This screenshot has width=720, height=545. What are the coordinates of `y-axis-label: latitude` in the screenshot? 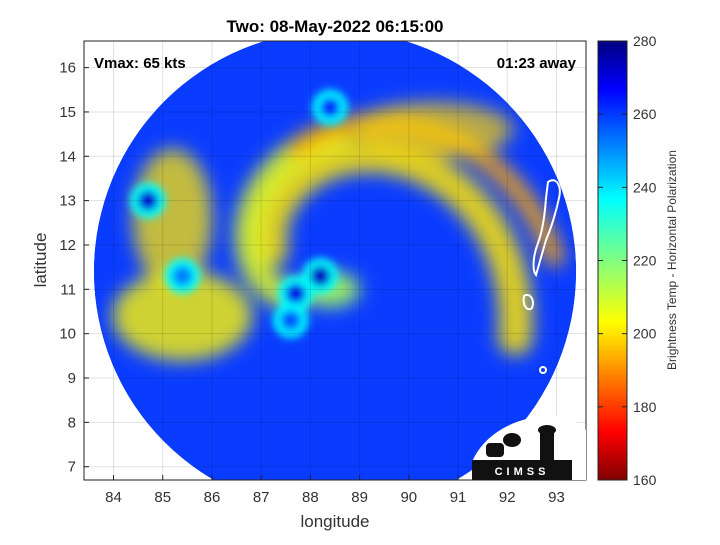 It's located at (40, 260).